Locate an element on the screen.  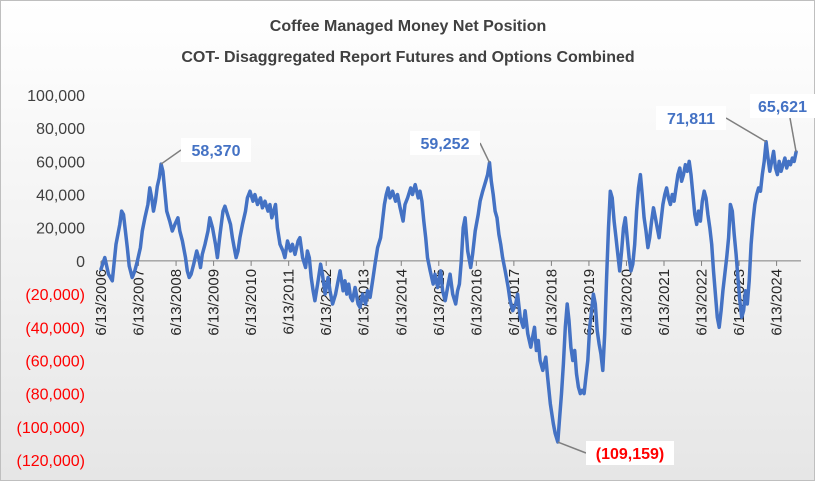
y-tick-label: 80,000 is located at coordinates (60, 129).